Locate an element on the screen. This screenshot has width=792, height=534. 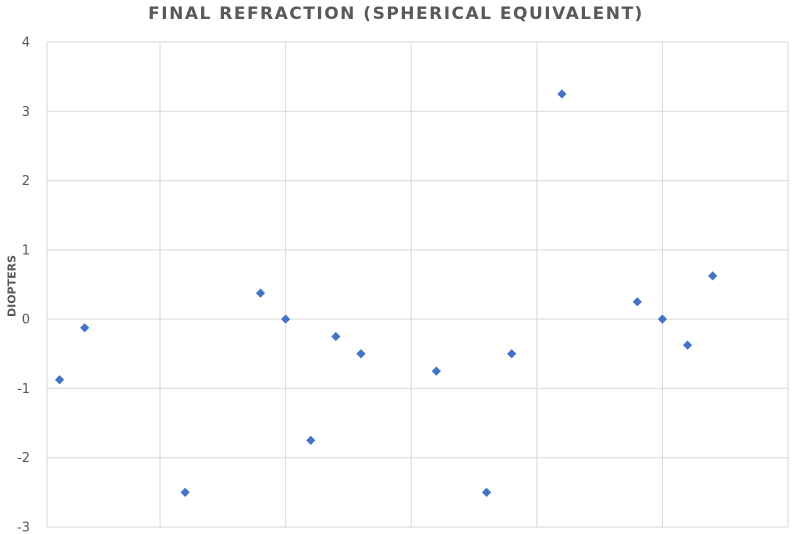
y-tick-label: -1 is located at coordinates (23, 389).